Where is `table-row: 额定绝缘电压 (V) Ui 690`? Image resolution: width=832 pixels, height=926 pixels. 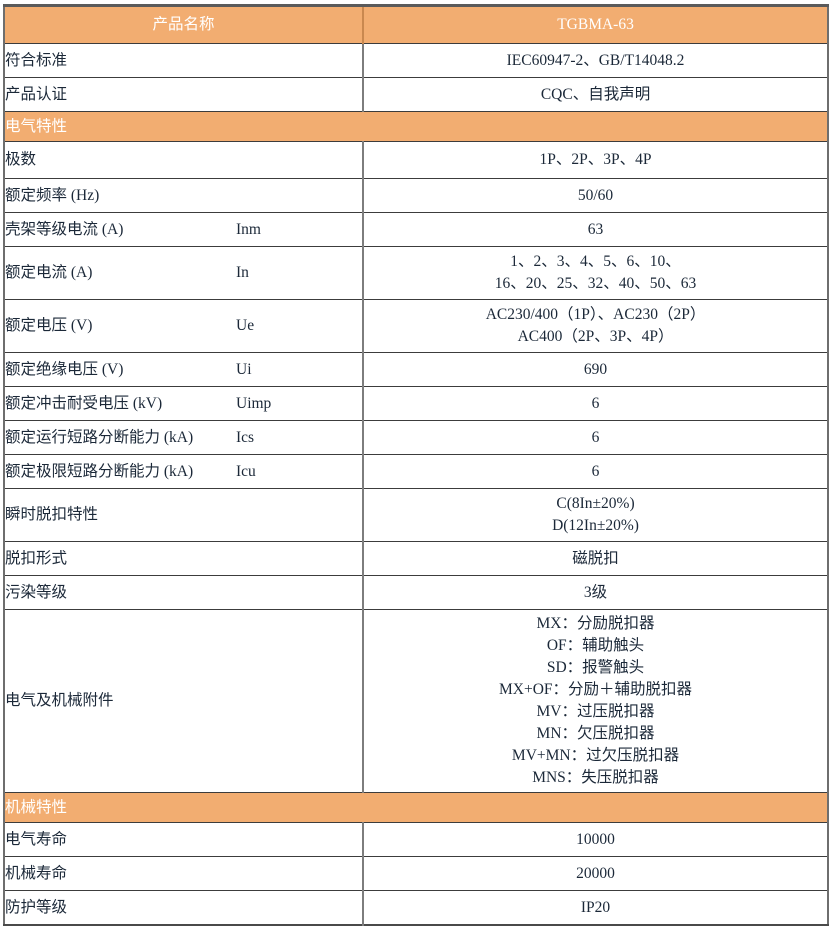
table-row: 额定绝缘电压 (V) Ui 690 is located at coordinates (416, 369).